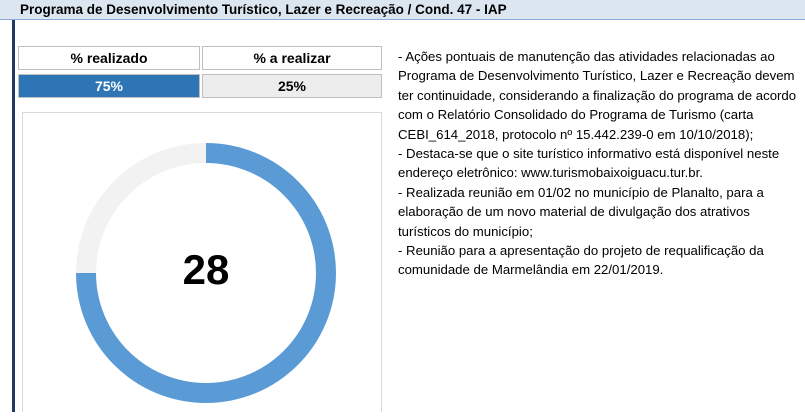 This screenshot has height=418, width=805. I want to click on value-cell: 75%, so click(109, 86).